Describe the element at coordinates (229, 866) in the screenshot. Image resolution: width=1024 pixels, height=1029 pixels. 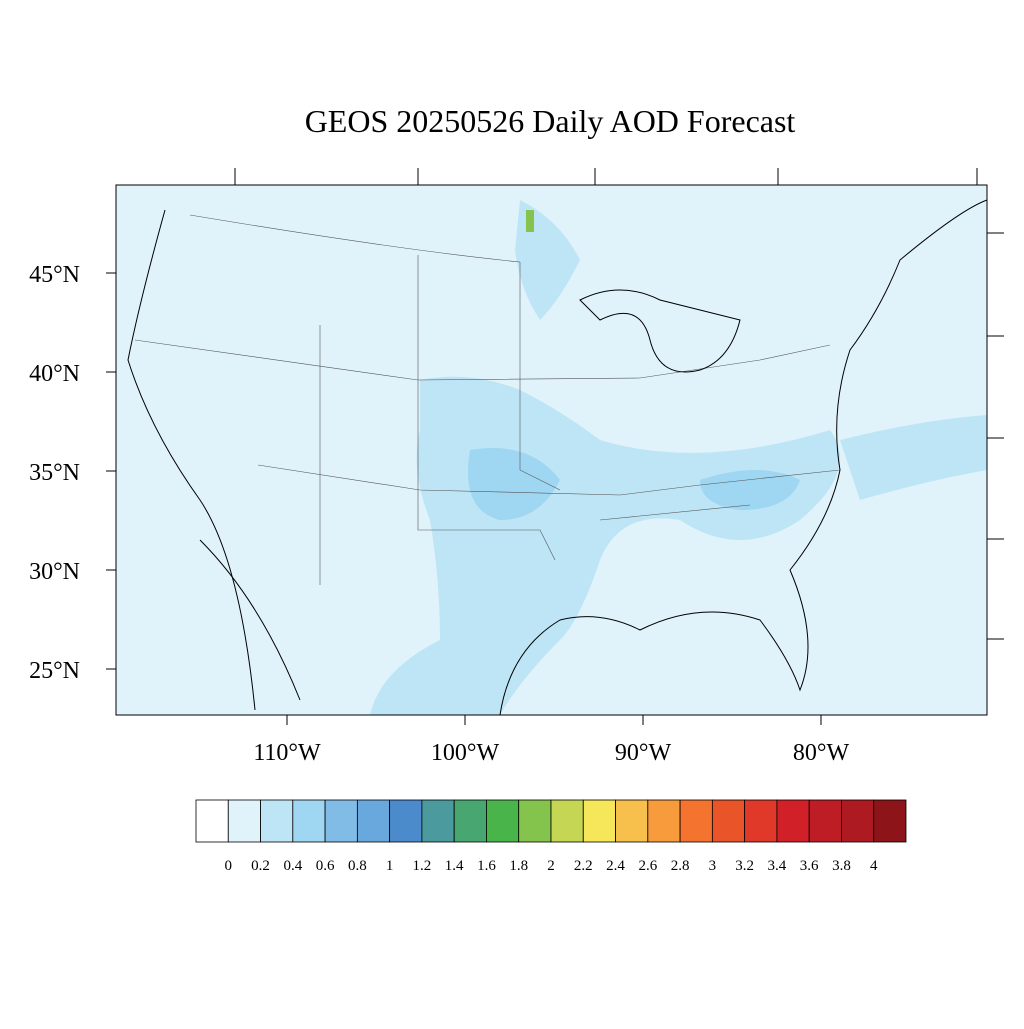
I see `colorbar-label: 0` at that location.